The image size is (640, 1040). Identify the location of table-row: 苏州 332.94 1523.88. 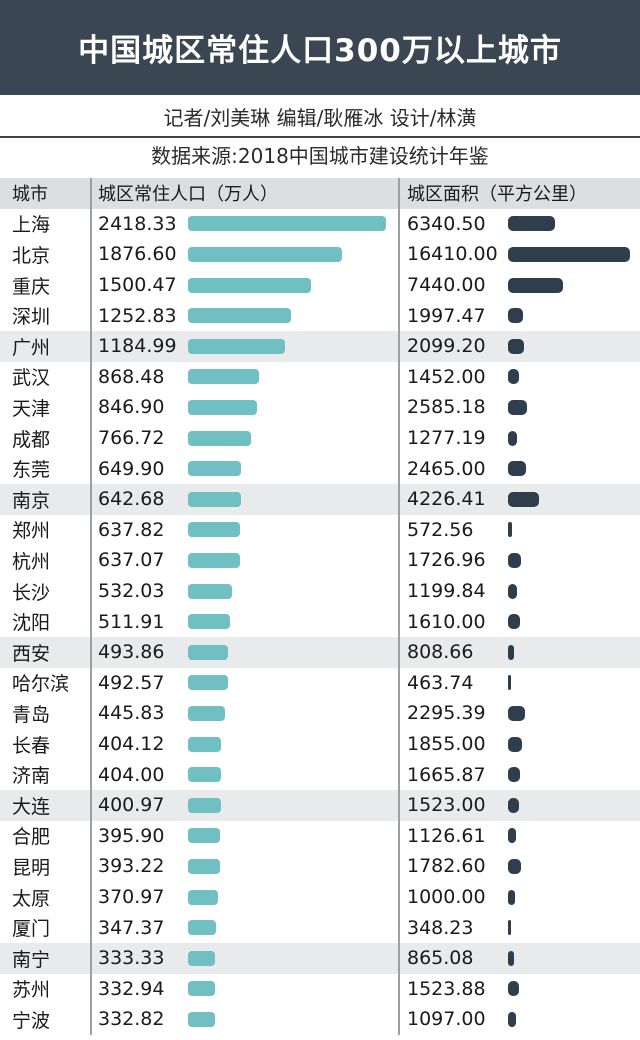
(320, 989).